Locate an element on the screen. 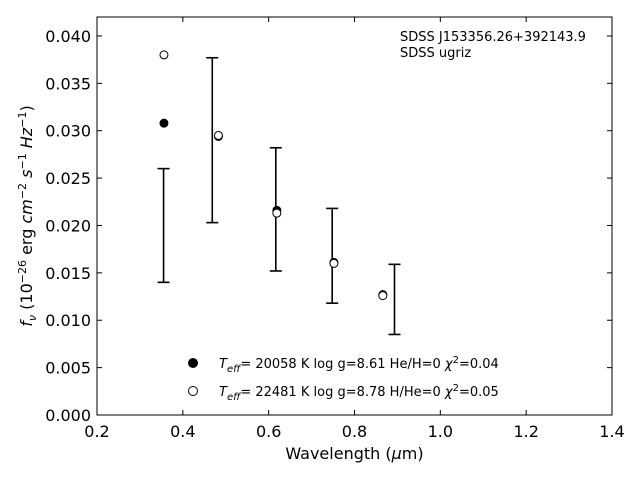 The image size is (640, 480). y-tick-label: 0.000 is located at coordinates (68, 415).